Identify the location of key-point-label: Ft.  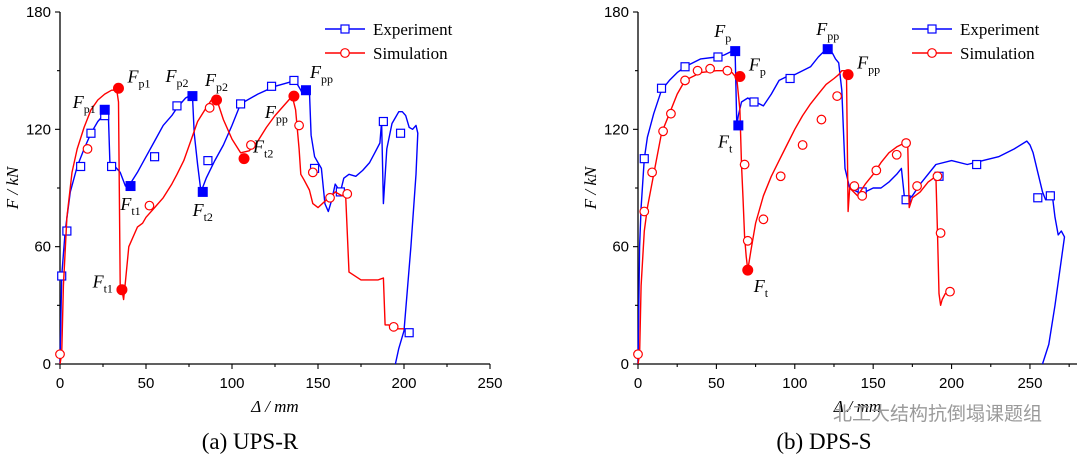
(725, 143).